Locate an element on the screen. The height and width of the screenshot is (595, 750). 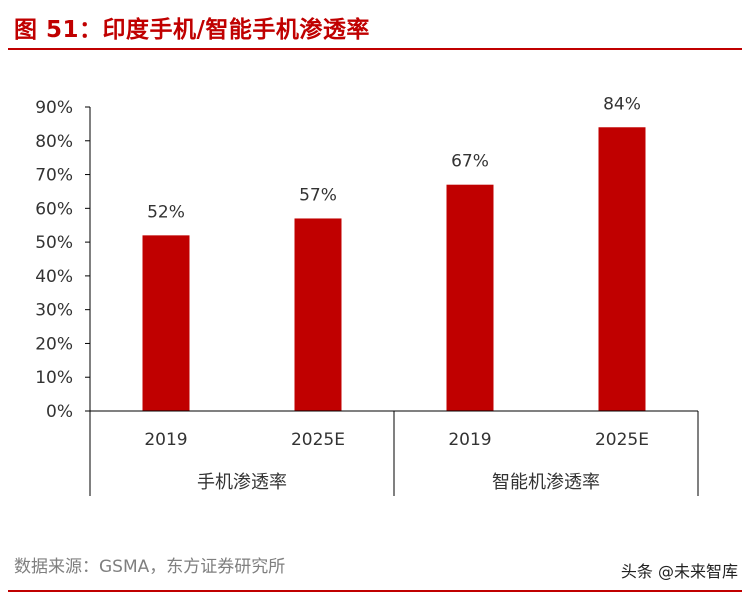
title-divider is located at coordinates (375, 49).